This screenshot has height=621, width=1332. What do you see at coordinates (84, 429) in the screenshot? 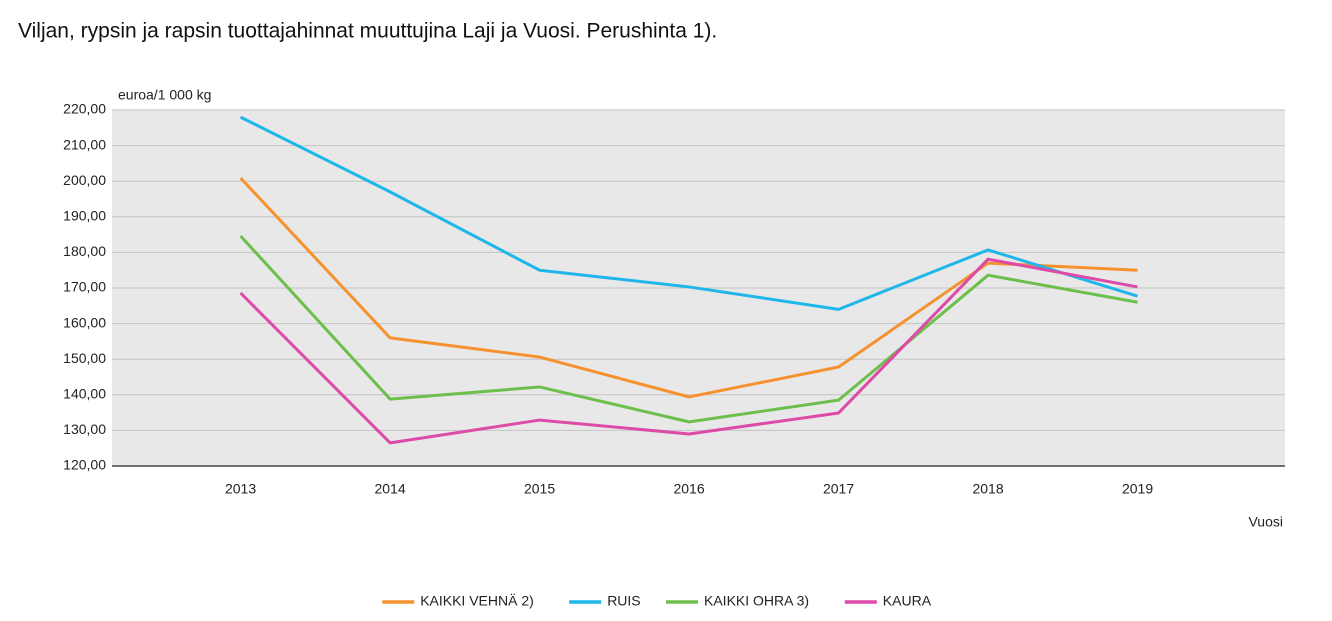
I see `y-tick-label: 130,00` at bounding box center [84, 429].